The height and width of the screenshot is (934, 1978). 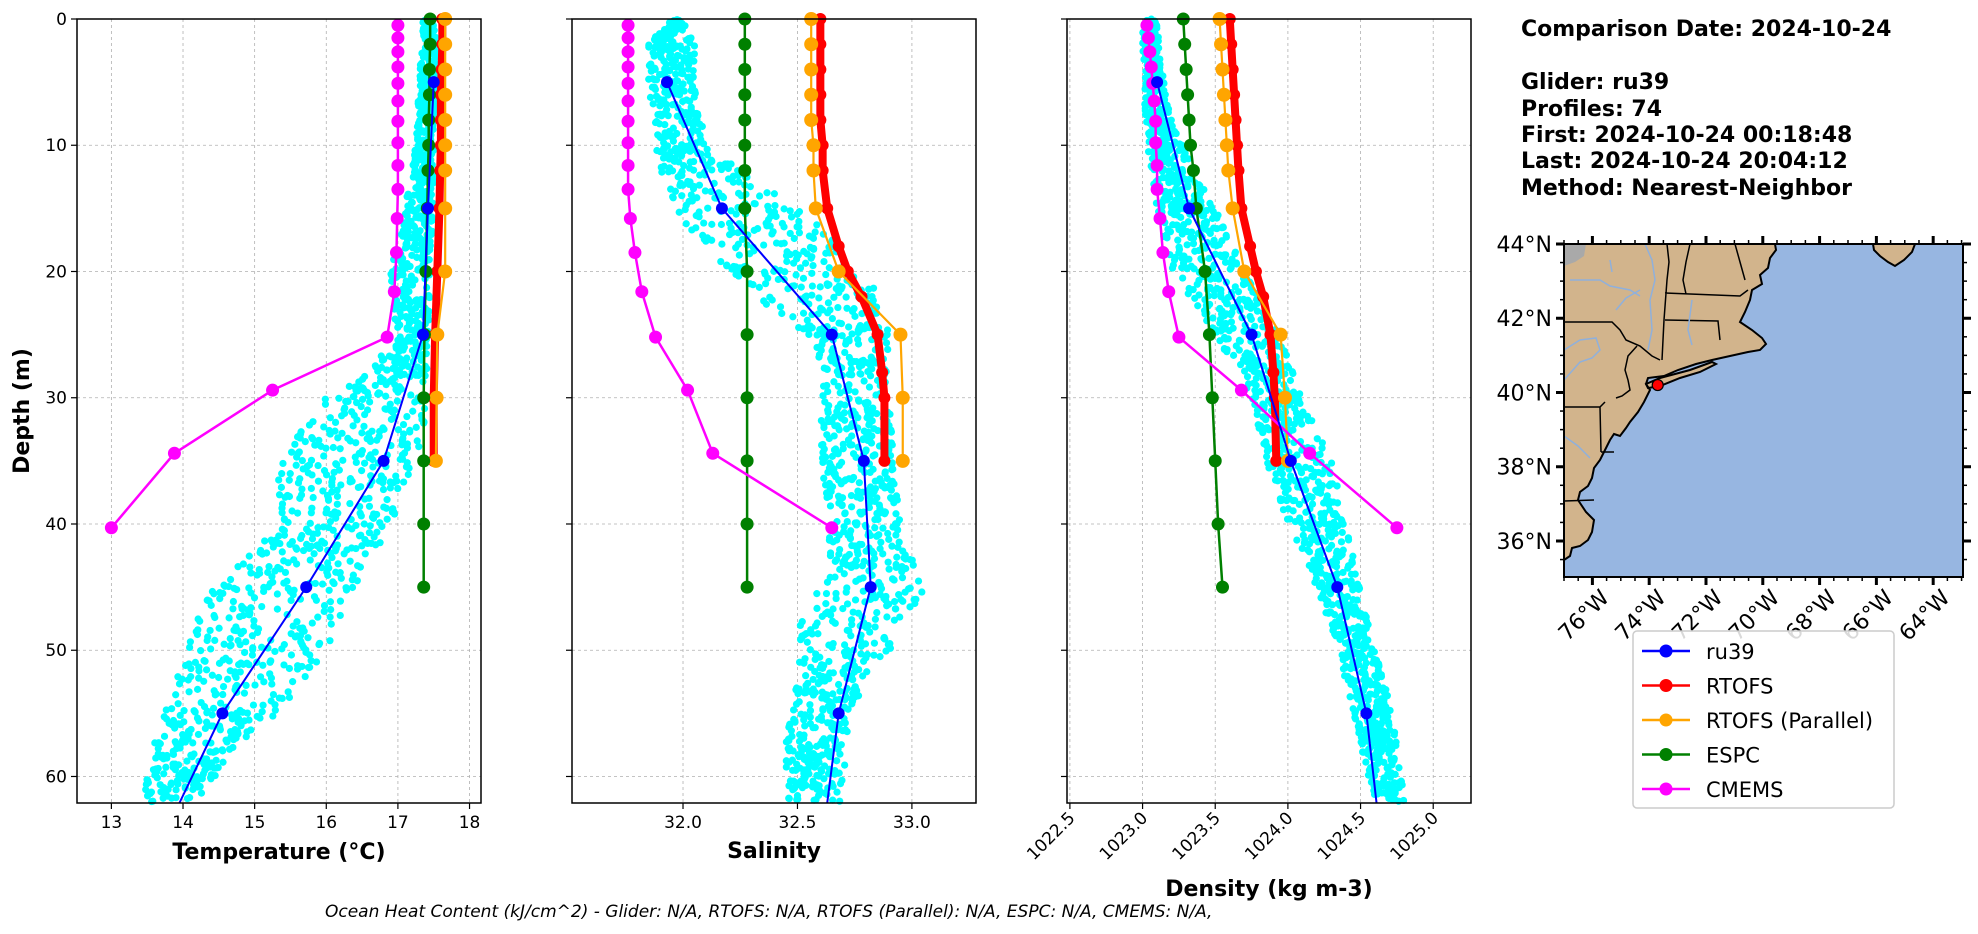 What do you see at coordinates (838, 246) in the screenshot?
I see `series-marker-rtofs` at bounding box center [838, 246].